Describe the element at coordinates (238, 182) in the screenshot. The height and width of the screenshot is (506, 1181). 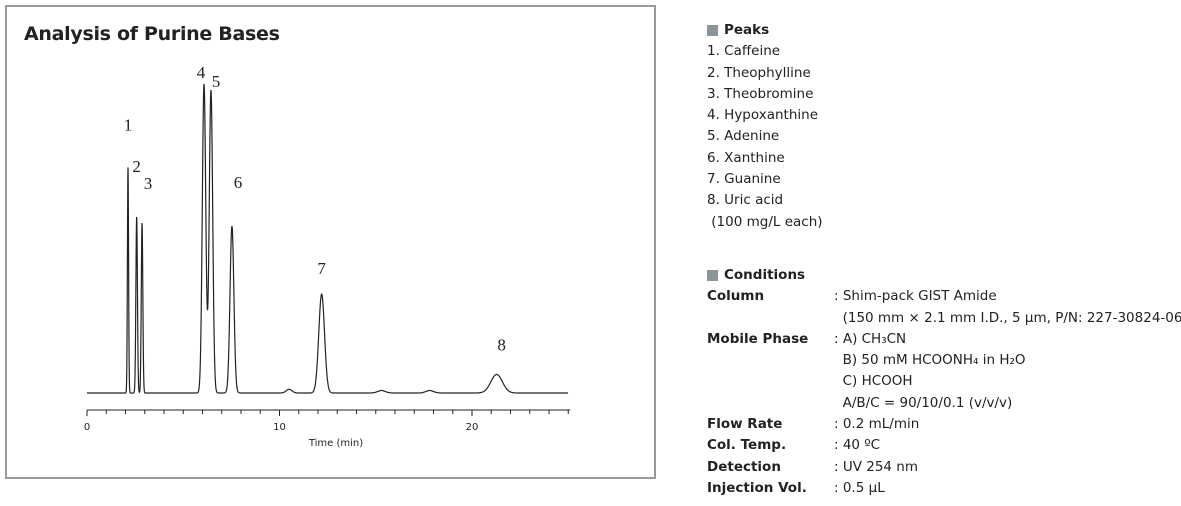
I see `peak-label: 6` at that location.